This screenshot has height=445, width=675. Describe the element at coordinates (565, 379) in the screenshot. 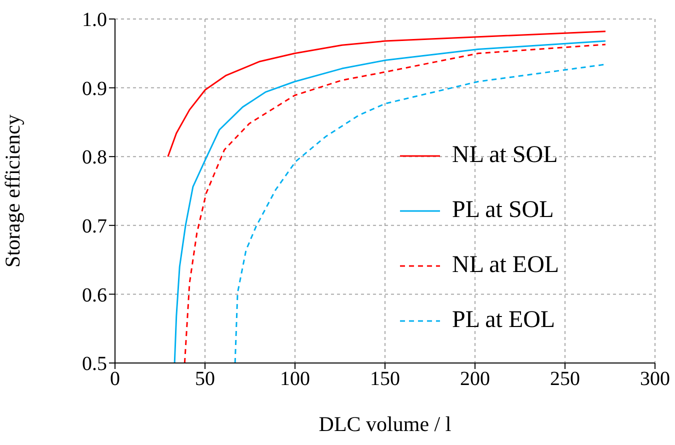

I see `x-tick-label: 250` at that location.